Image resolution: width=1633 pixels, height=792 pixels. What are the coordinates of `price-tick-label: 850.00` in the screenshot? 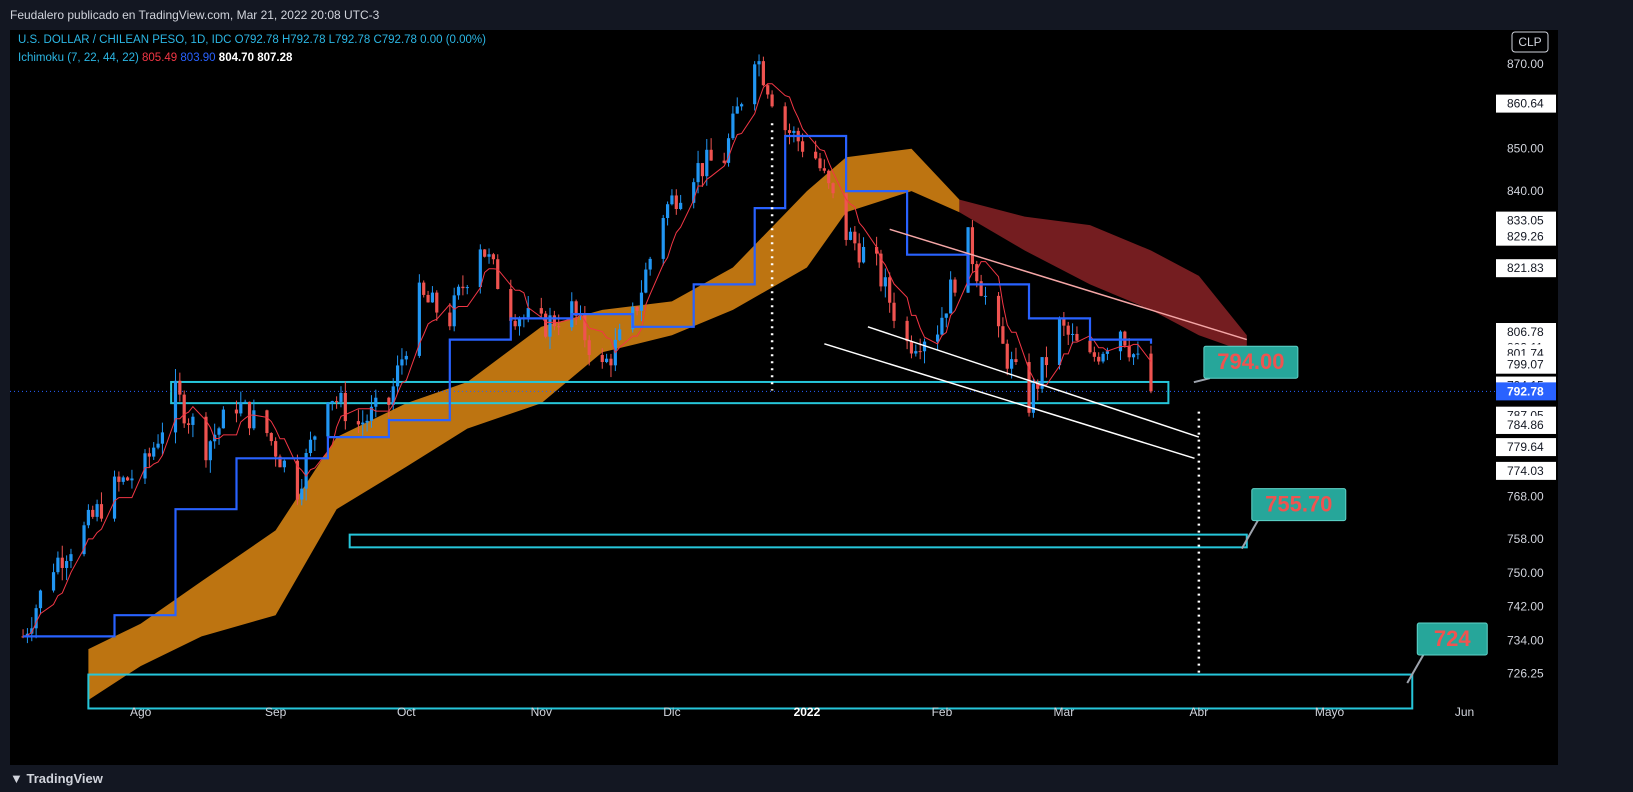 It's located at (1525, 149).